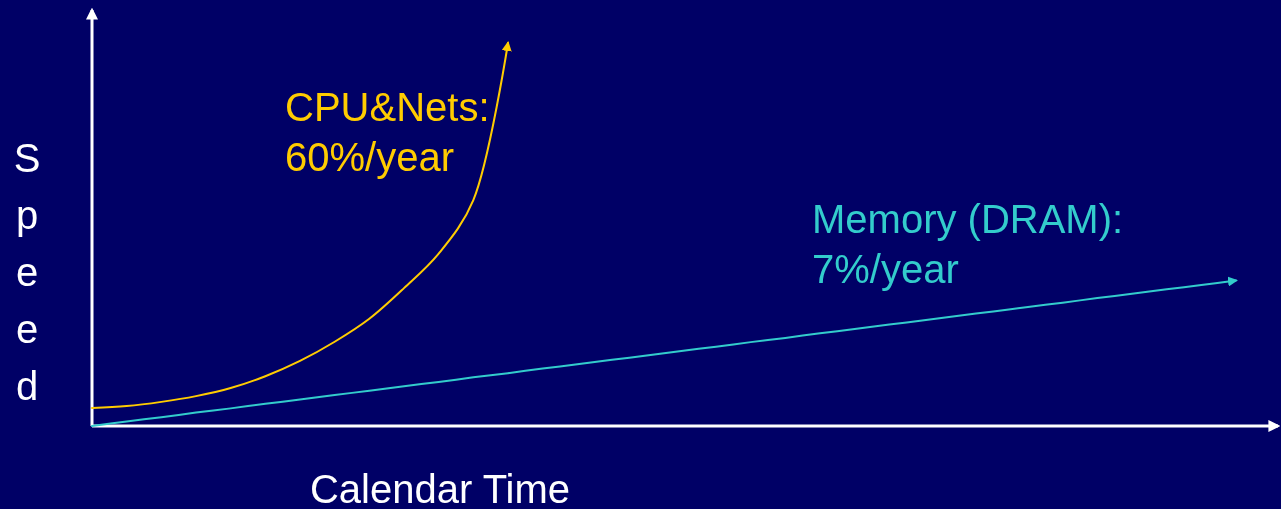 Image resolution: width=1281 pixels, height=509 pixels. What do you see at coordinates (968, 244) in the screenshot?
I see `series-label: Memory (DRAM): 7%/year` at bounding box center [968, 244].